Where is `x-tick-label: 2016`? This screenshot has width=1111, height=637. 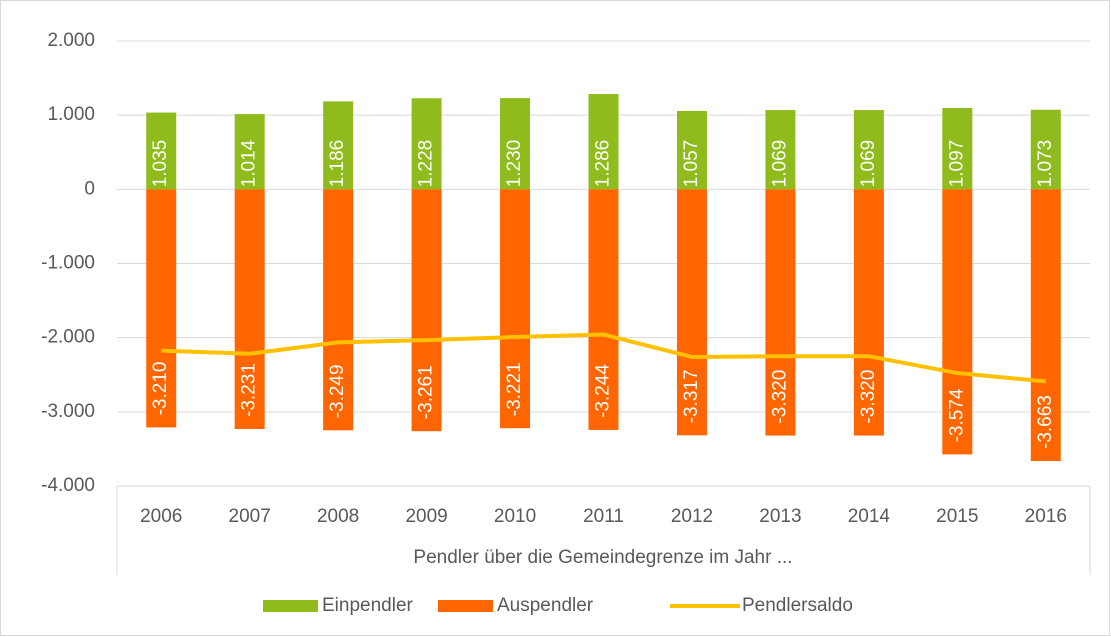 x-tick-label: 2016 is located at coordinates (1046, 516).